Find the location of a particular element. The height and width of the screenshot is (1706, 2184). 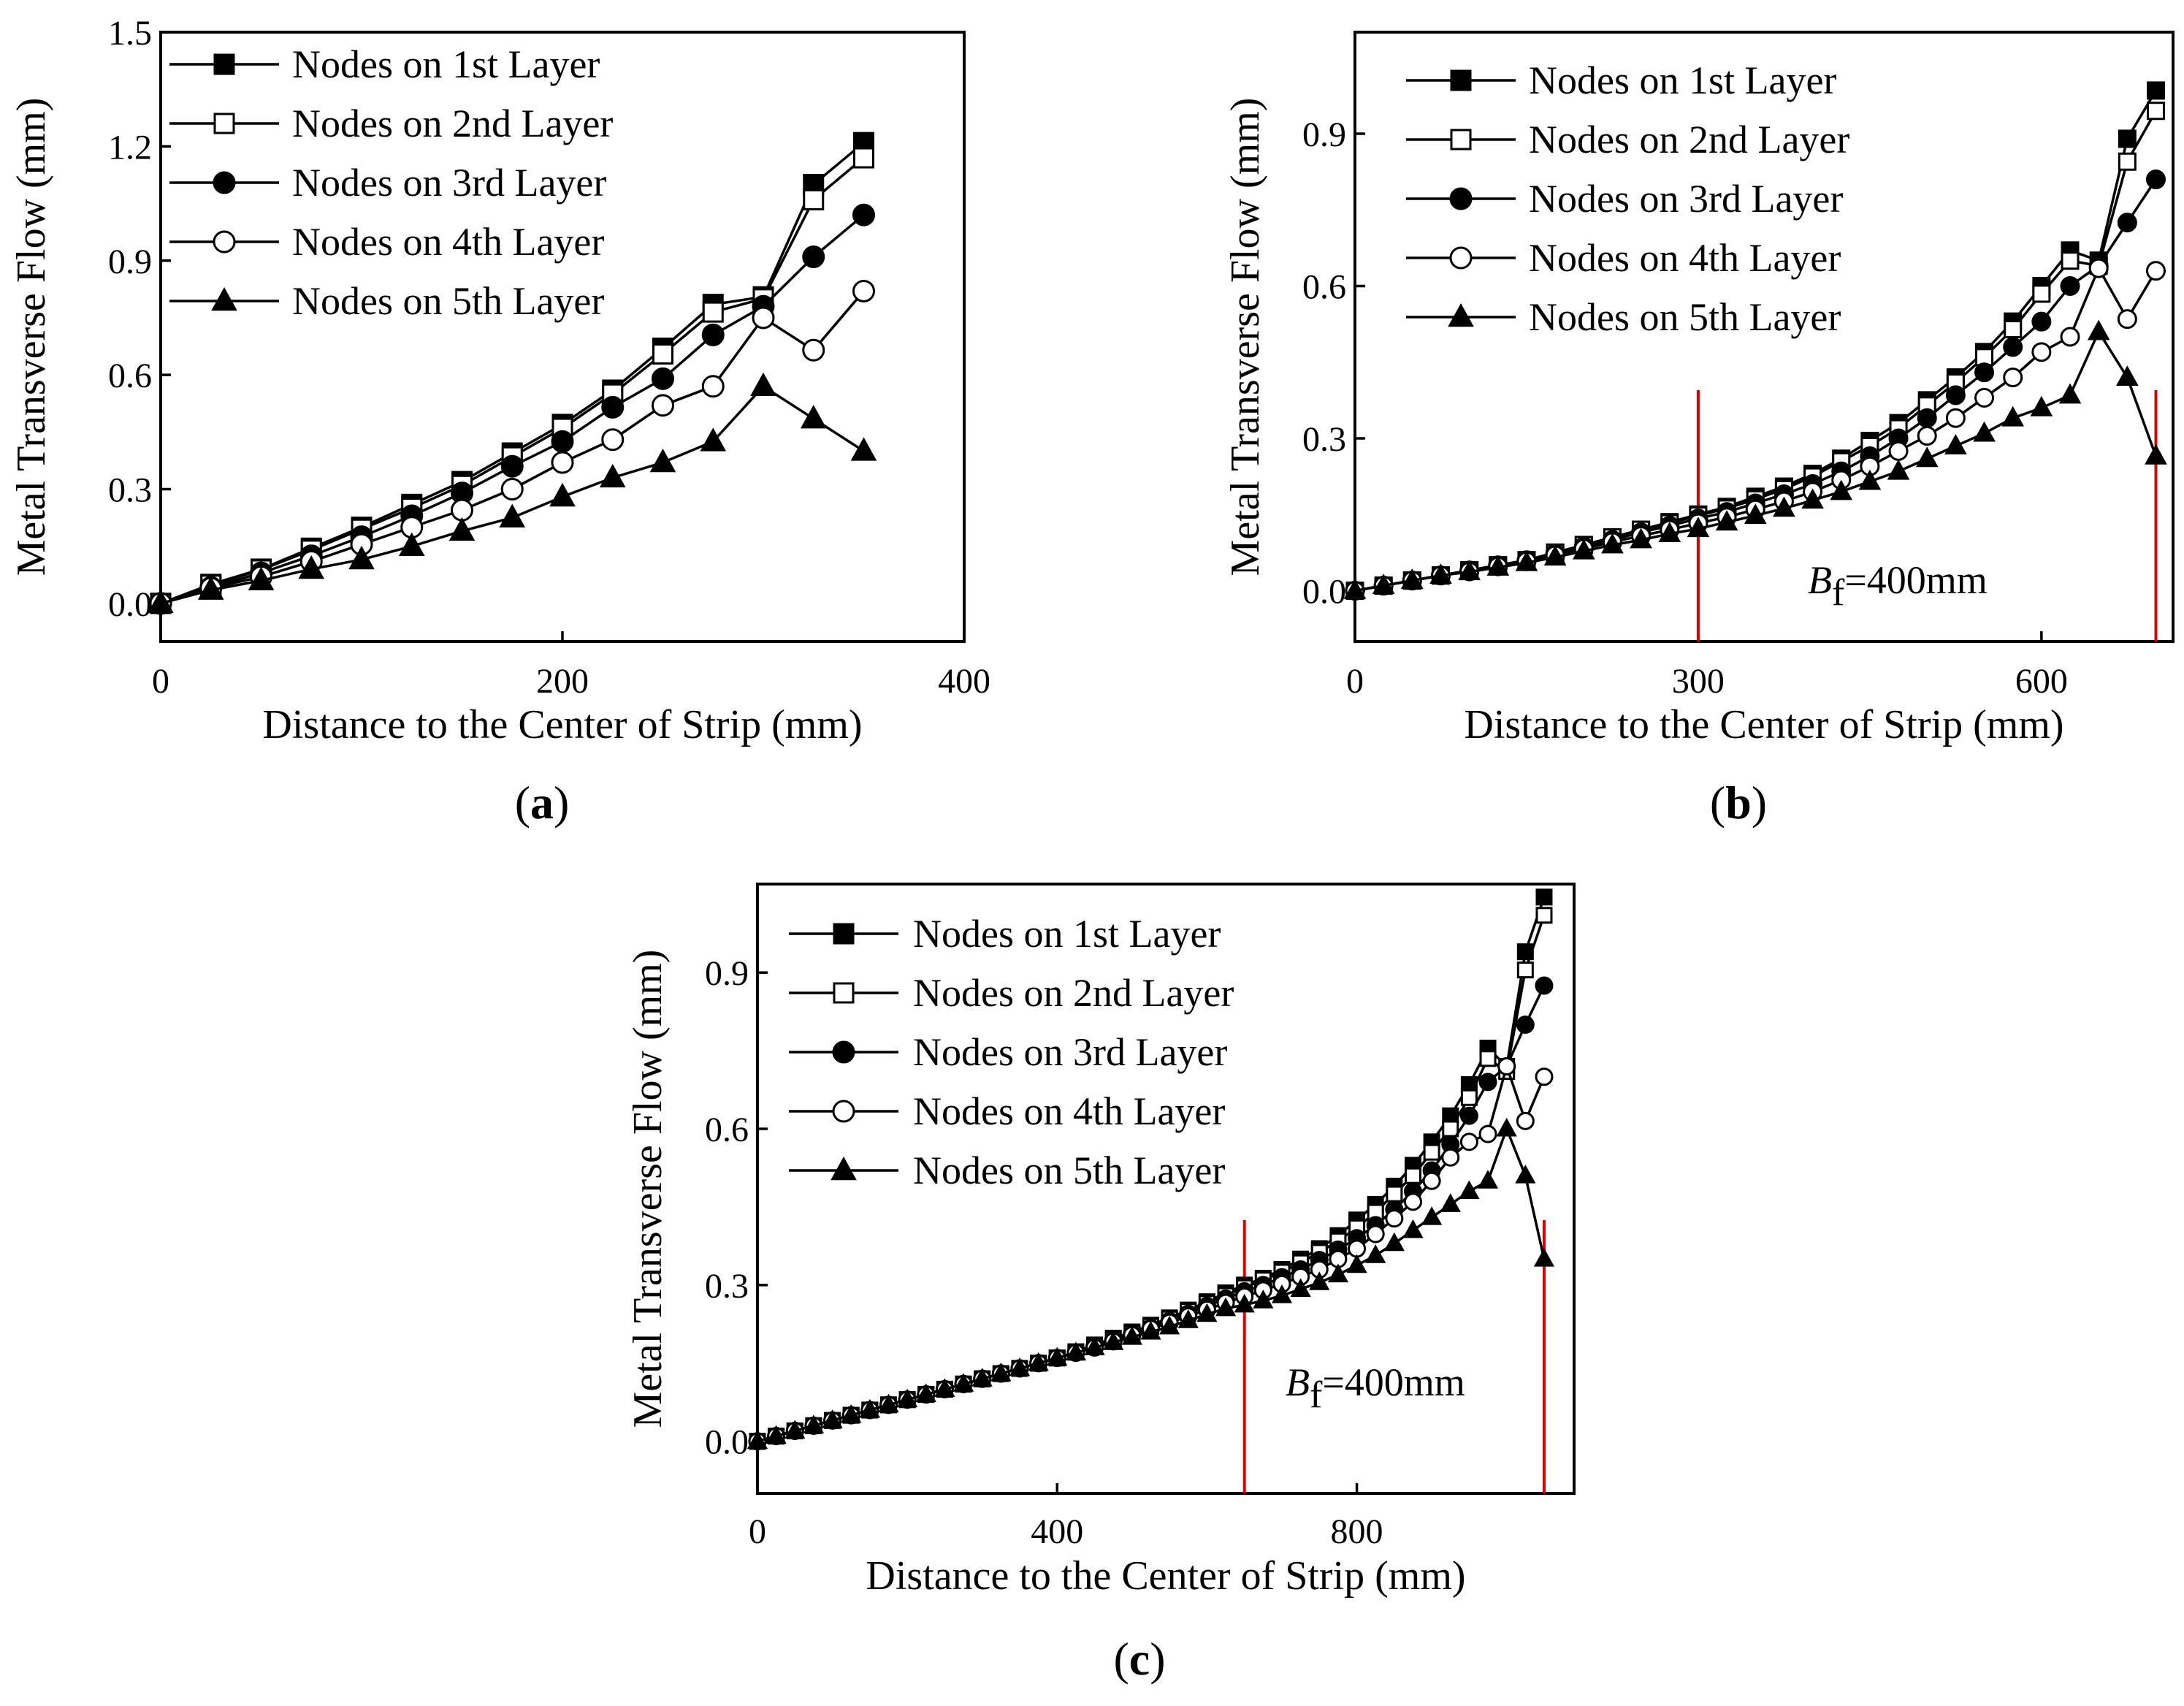

panel-b-legend-label: Nodes on 2nd Layer is located at coordinates (1689, 139).